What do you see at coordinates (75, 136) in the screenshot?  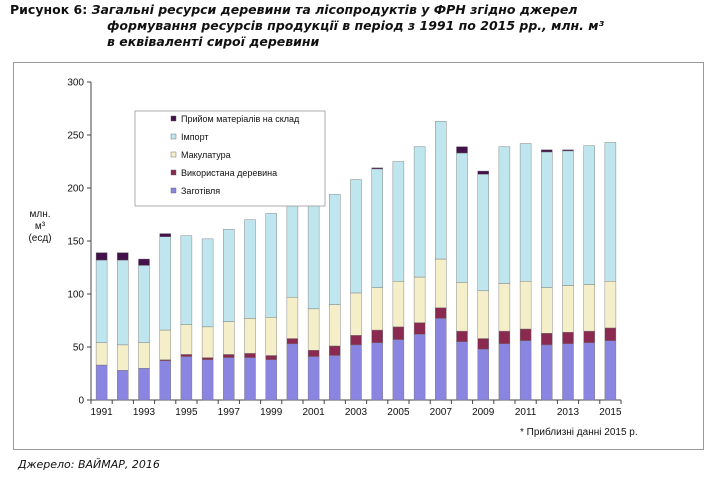 I see `y-tick-label: 250` at bounding box center [75, 136].